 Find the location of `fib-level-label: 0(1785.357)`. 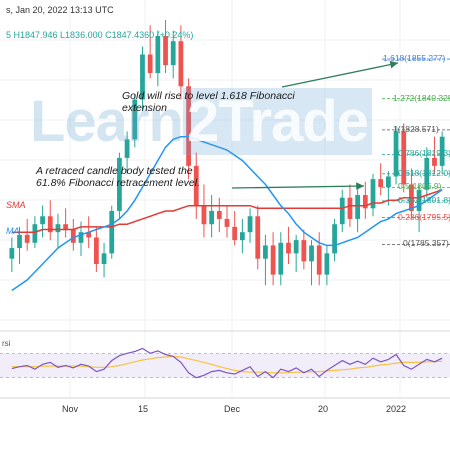

fib-level-label: 0(1785.357) is located at coordinates (426, 243).